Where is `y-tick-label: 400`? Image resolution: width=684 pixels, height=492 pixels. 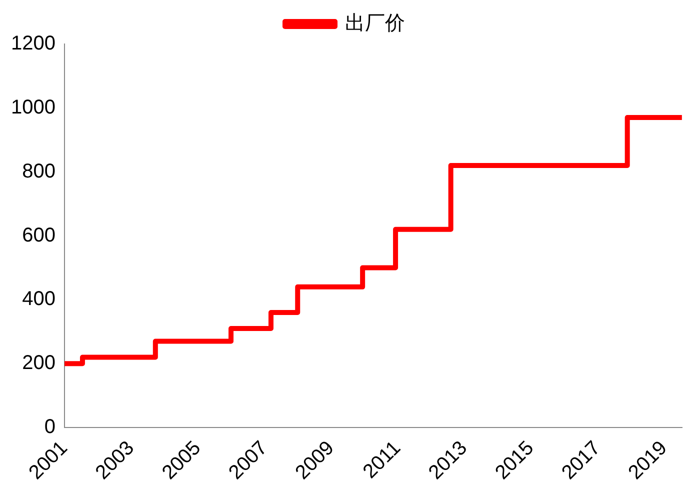
y-tick-label: 400 is located at coordinates (39, 299).